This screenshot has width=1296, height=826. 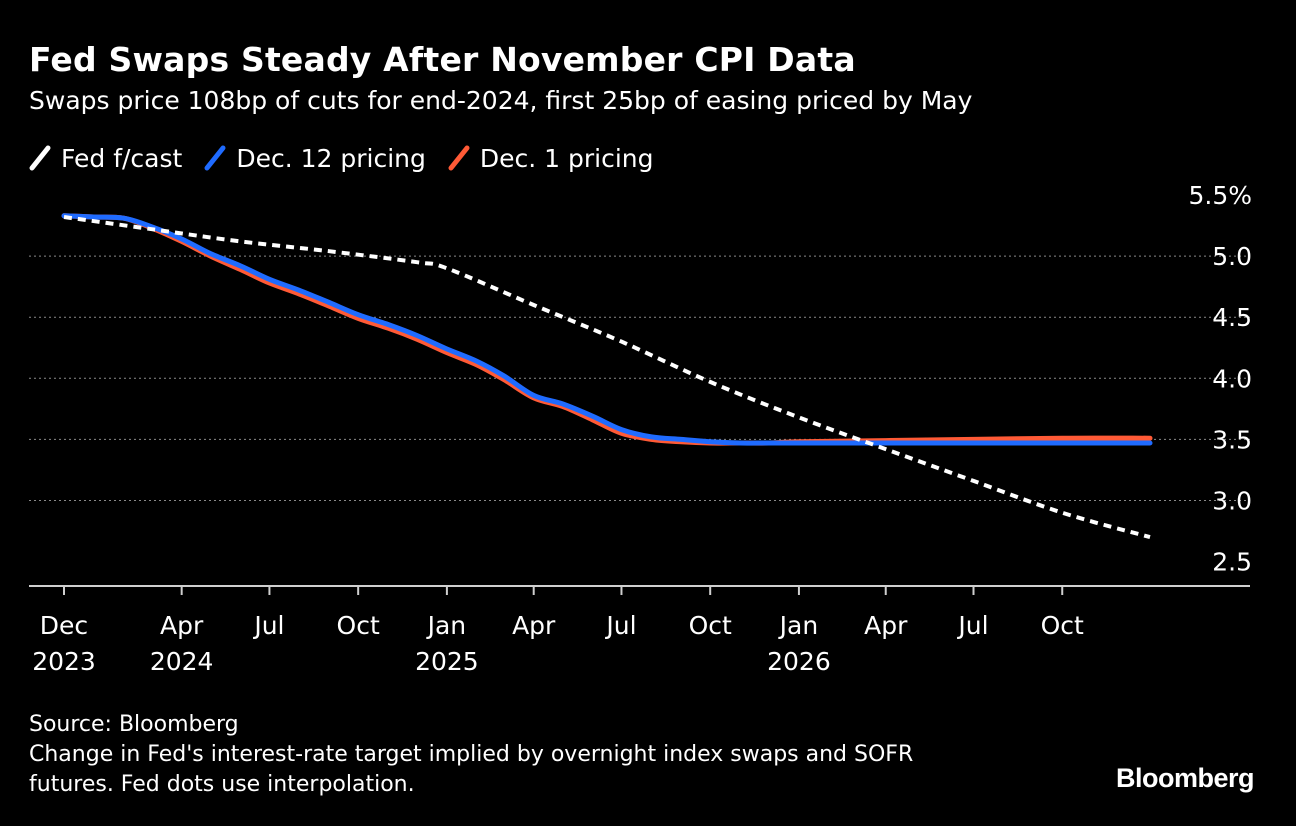 What do you see at coordinates (331, 158) in the screenshot?
I see `legend-label-dec12: Dec. 12 pricing` at bounding box center [331, 158].